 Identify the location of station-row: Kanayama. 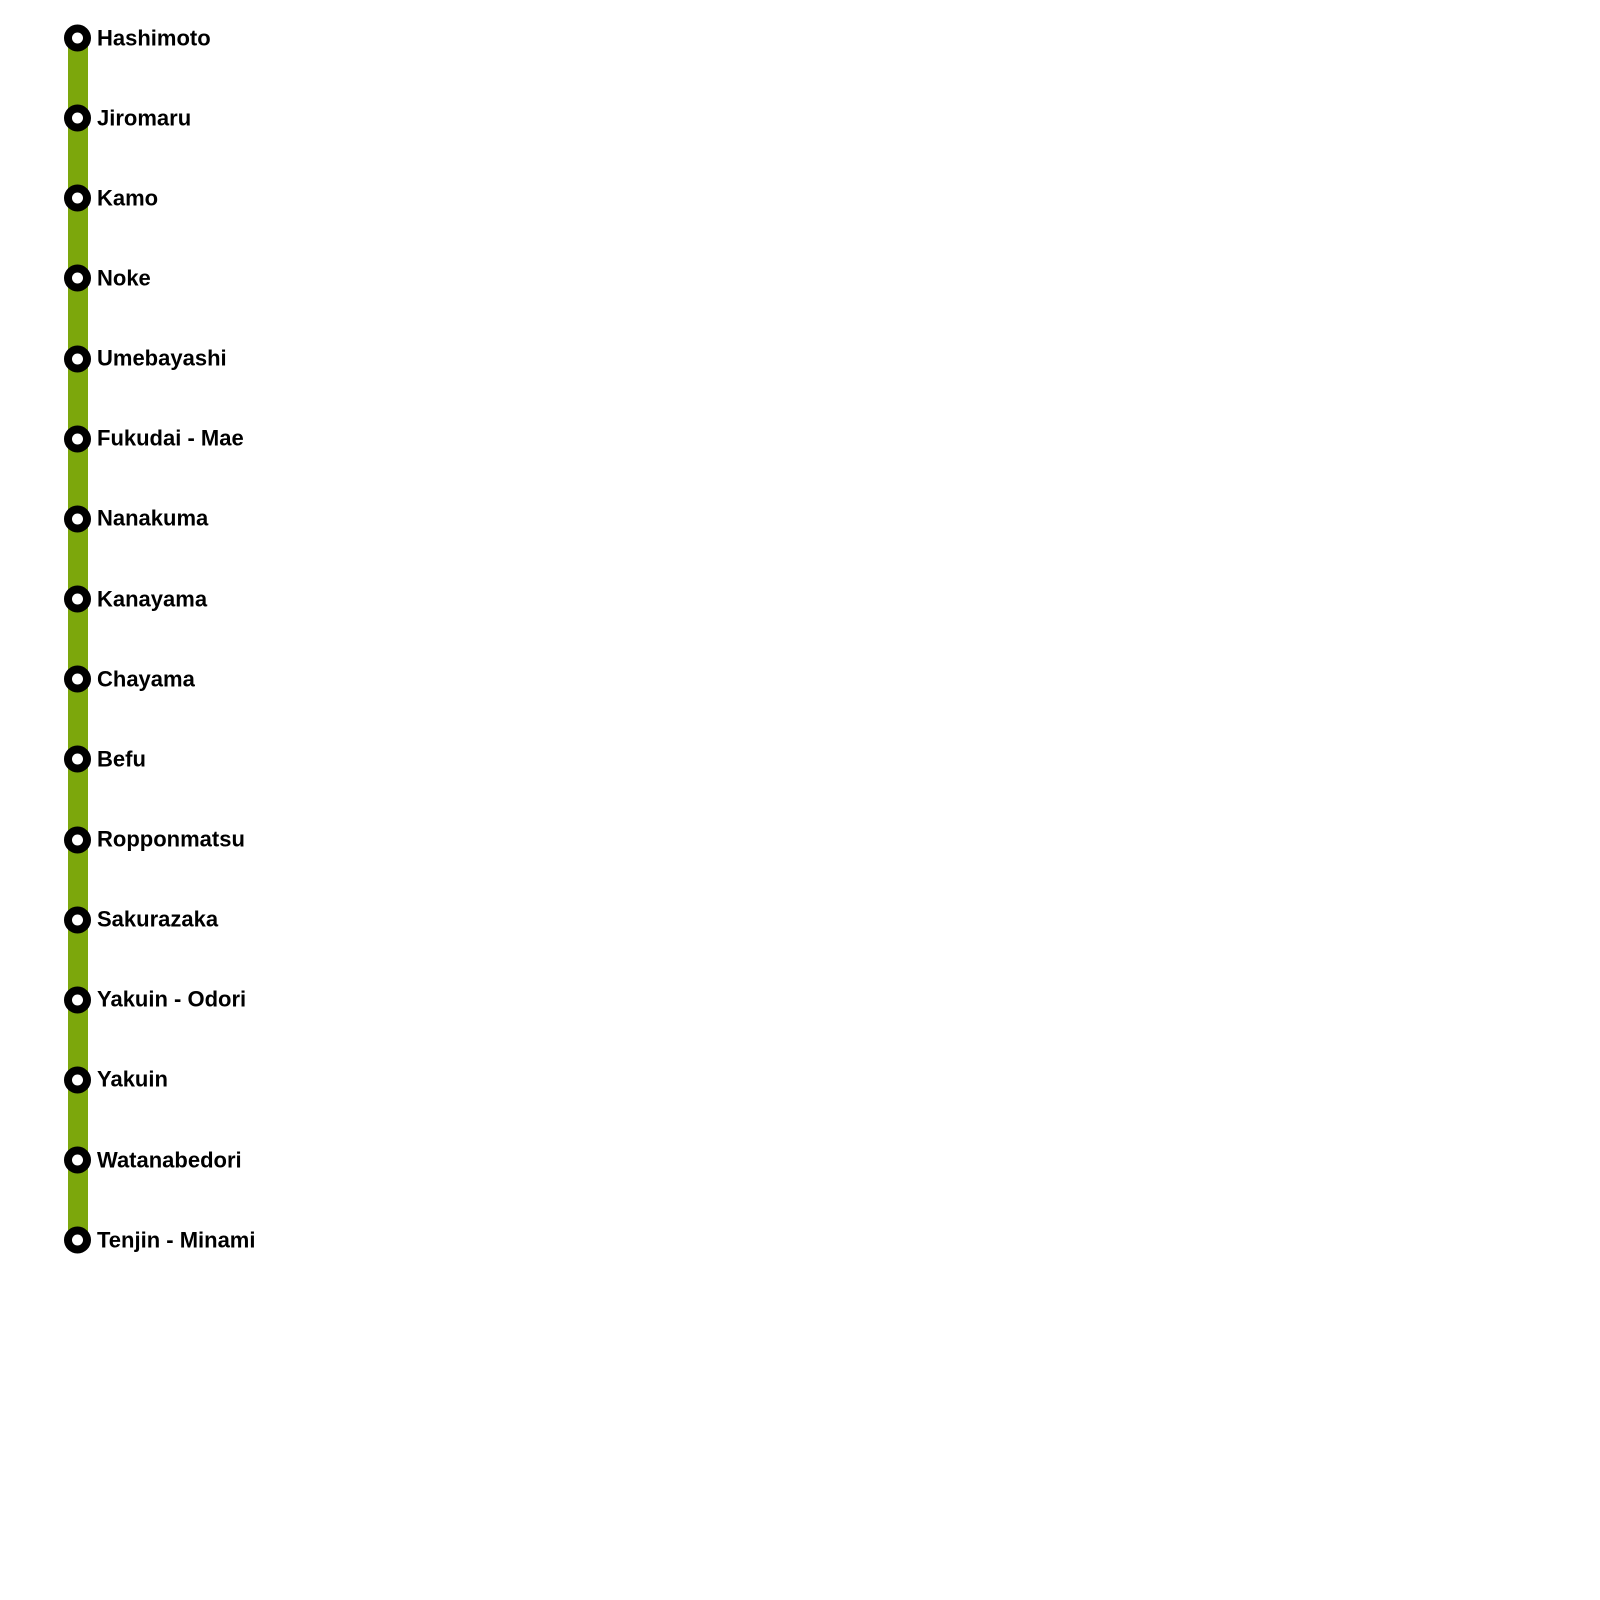
(136, 599).